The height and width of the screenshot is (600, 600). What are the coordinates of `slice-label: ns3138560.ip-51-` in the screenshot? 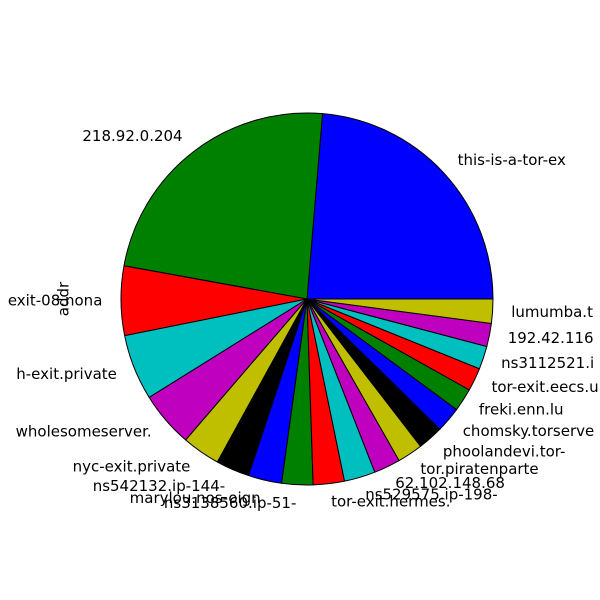 It's located at (230, 503).